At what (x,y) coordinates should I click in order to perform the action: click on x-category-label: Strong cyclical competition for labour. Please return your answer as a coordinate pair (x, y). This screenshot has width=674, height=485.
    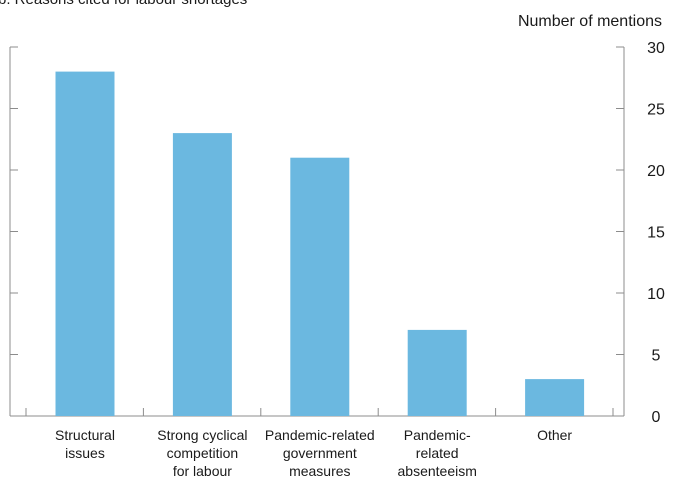
    Looking at the image, I should click on (202, 453).